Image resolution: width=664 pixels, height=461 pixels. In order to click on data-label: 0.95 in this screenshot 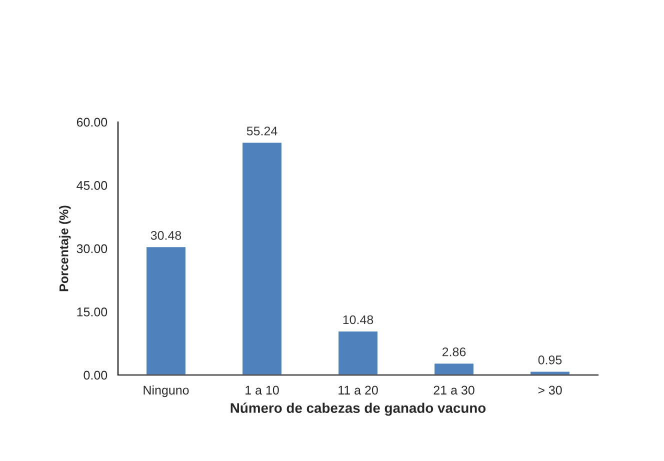, I will do `click(550, 360)`.